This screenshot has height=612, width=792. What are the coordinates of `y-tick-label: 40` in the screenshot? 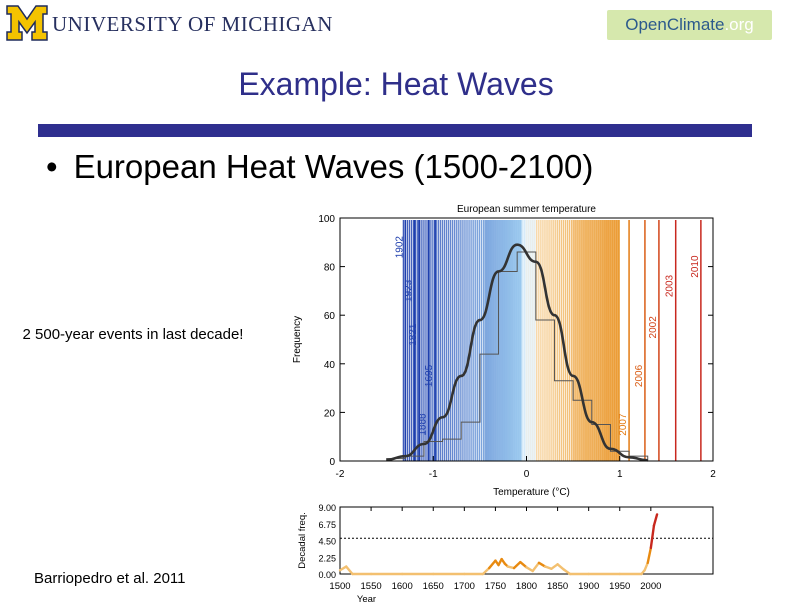 It's located at (330, 365).